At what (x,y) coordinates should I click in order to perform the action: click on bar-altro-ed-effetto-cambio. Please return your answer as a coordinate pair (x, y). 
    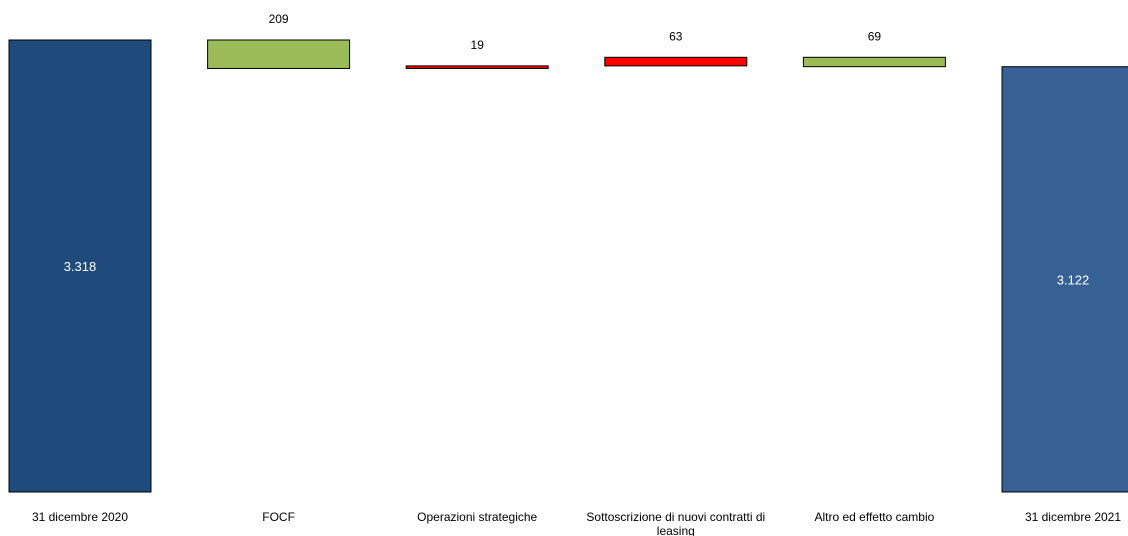
    Looking at the image, I should click on (874, 62).